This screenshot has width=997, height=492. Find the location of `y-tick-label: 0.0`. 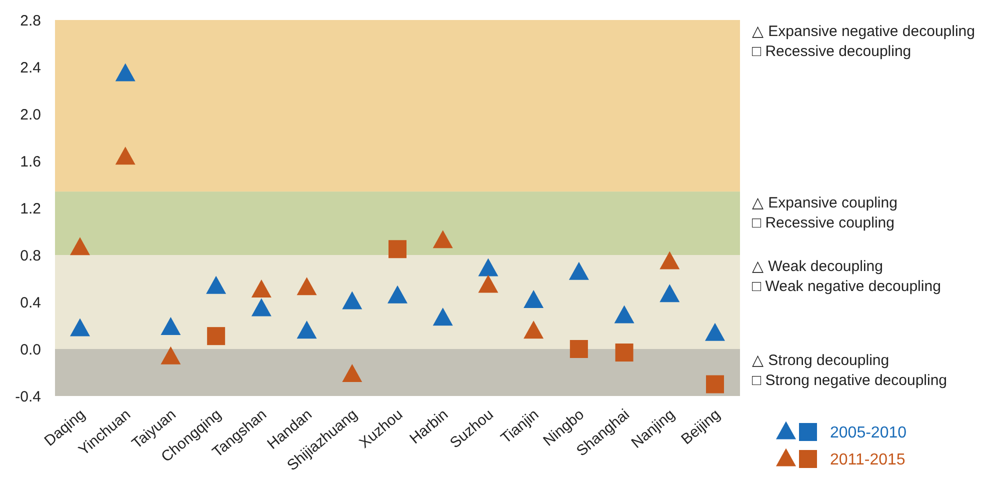

y-tick-label: 0.0 is located at coordinates (30, 349).